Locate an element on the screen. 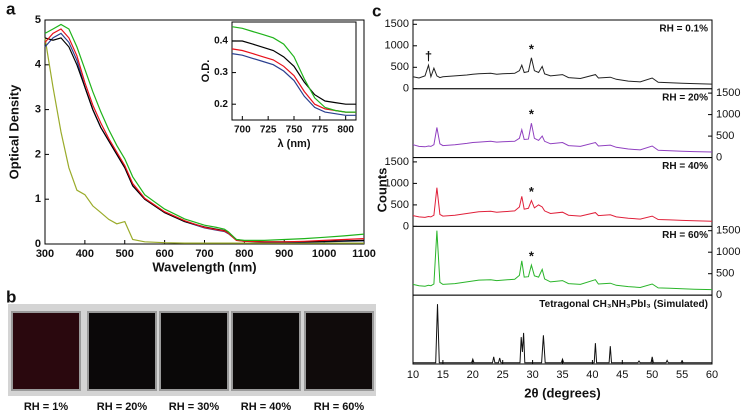  x-tick-label: 25 is located at coordinates (503, 375).